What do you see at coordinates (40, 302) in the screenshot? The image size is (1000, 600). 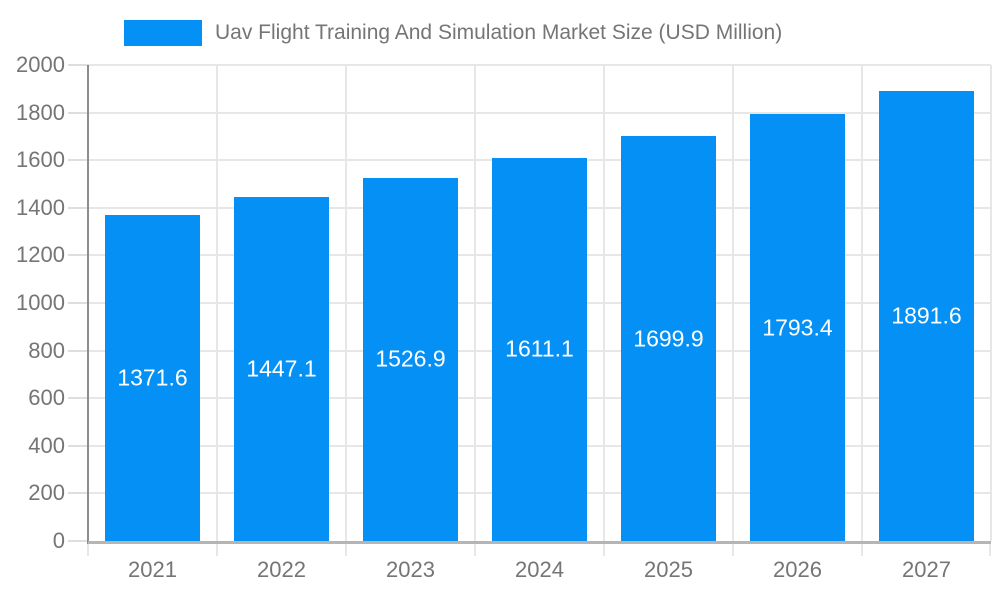 I see `y-axis-tick-label: 1000` at bounding box center [40, 302].